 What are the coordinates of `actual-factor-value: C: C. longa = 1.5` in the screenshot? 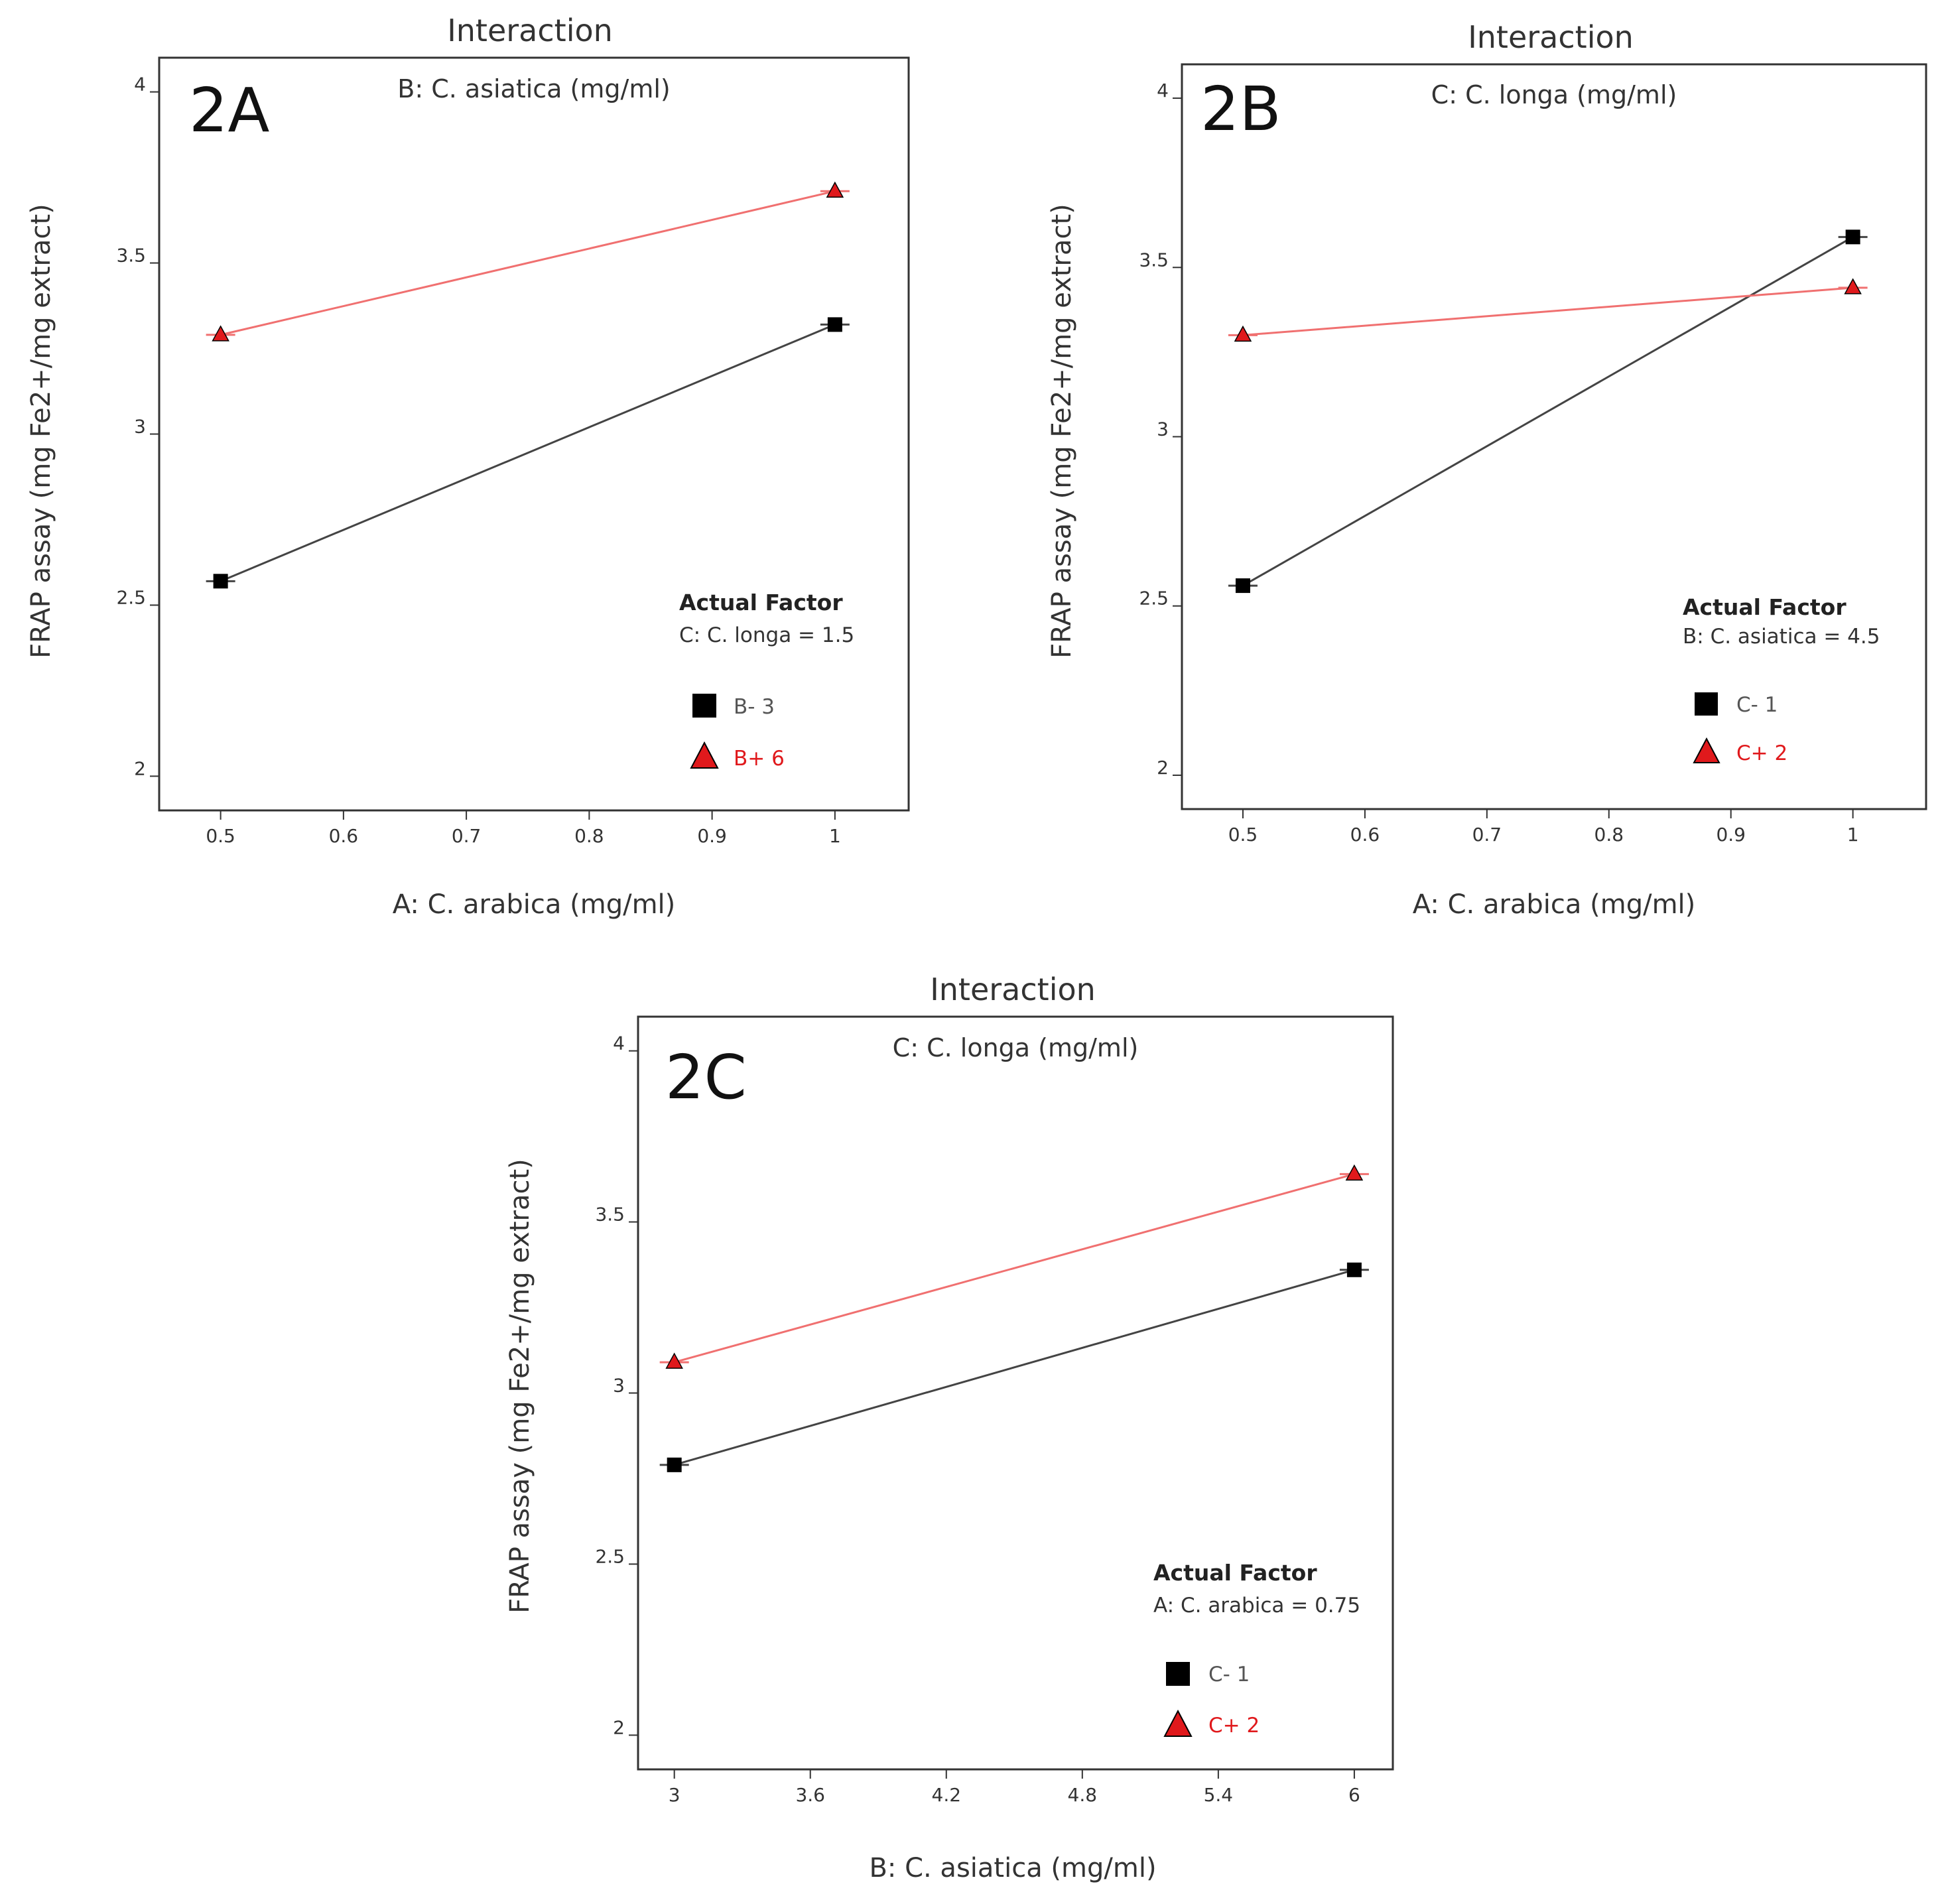 It's located at (766, 635).